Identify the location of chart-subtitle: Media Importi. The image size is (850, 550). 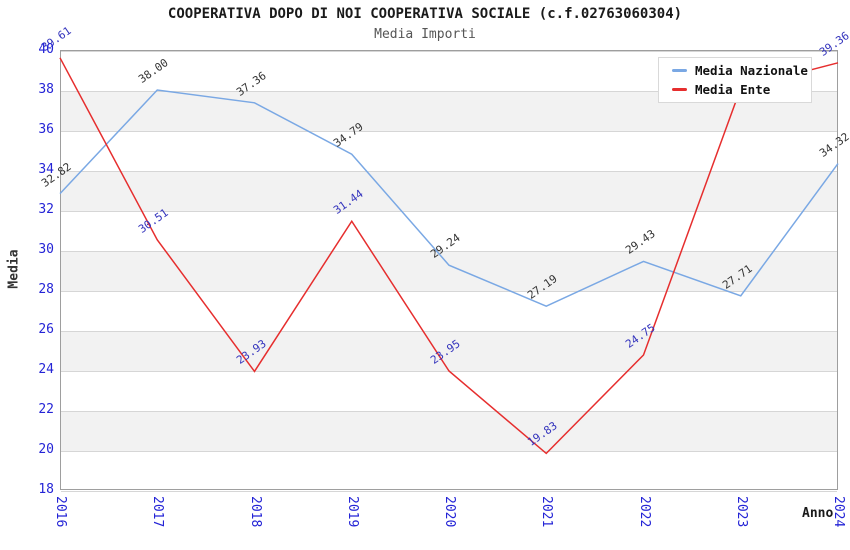
(425, 34).